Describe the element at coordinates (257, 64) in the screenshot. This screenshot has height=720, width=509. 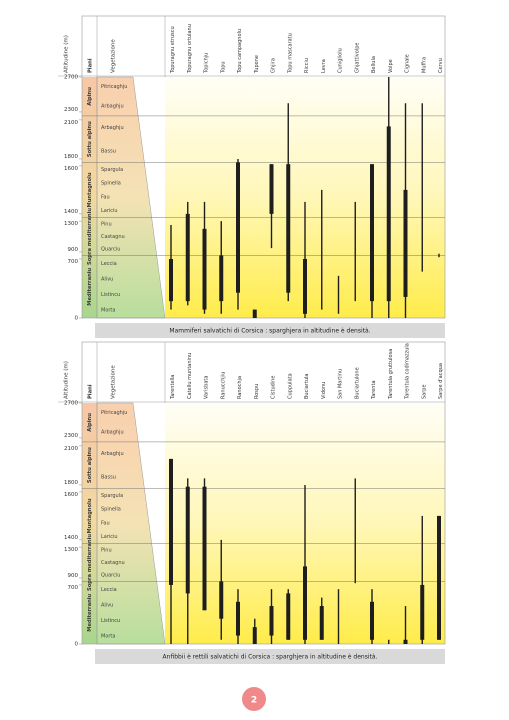
I see `species-label: Tupone` at that location.